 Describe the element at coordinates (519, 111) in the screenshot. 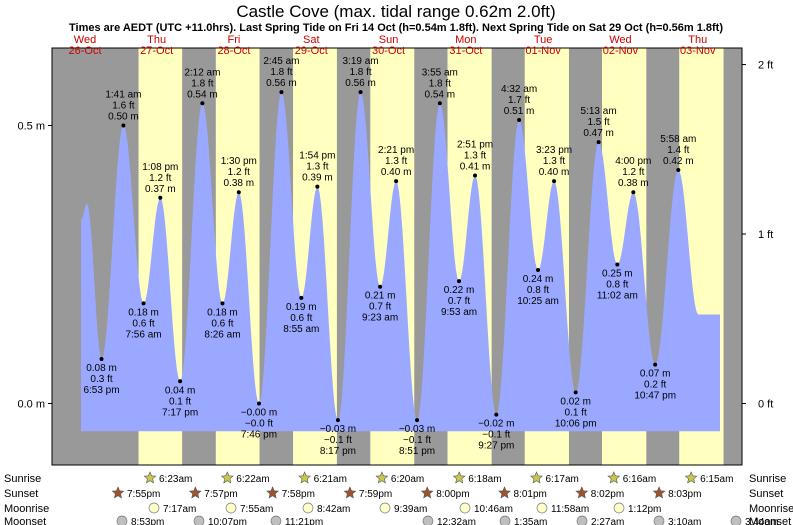

I see `high-tide-m: 0.51 m` at that location.